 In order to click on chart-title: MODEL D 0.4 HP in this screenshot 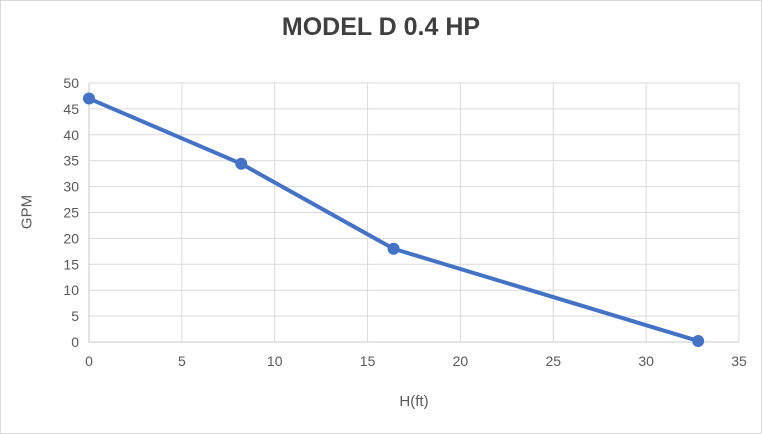, I will do `click(381, 27)`.